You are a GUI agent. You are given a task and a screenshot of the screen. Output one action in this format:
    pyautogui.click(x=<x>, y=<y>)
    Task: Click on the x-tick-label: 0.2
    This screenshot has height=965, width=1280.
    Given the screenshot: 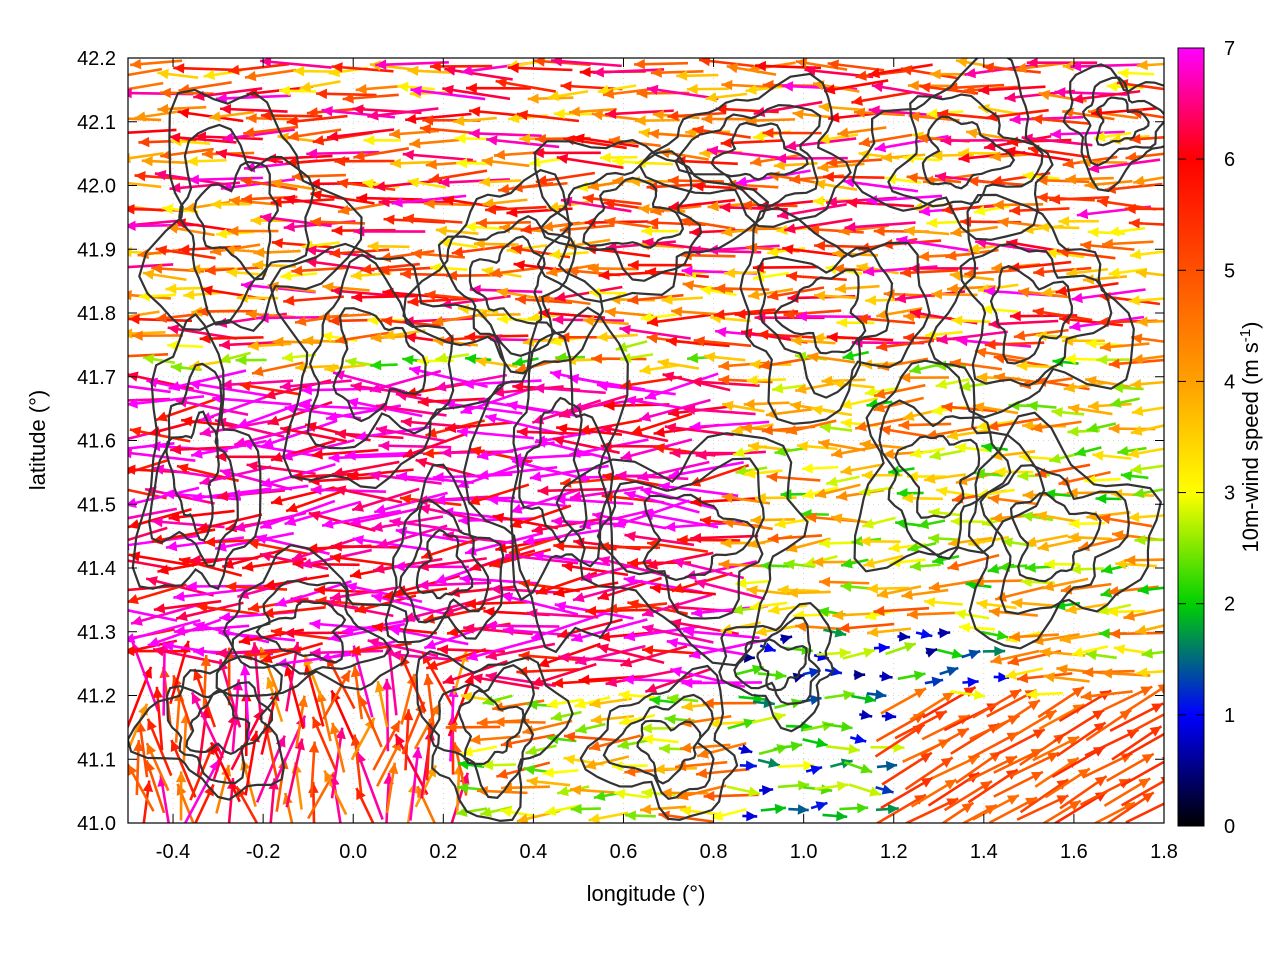 What is the action you would take?
    pyautogui.click(x=443, y=852)
    